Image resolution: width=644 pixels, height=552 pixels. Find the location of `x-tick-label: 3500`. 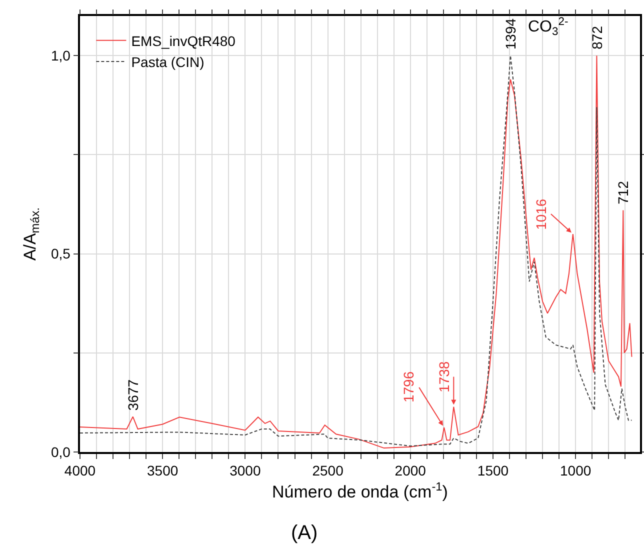

x-tick-label: 3500 is located at coordinates (162, 470).